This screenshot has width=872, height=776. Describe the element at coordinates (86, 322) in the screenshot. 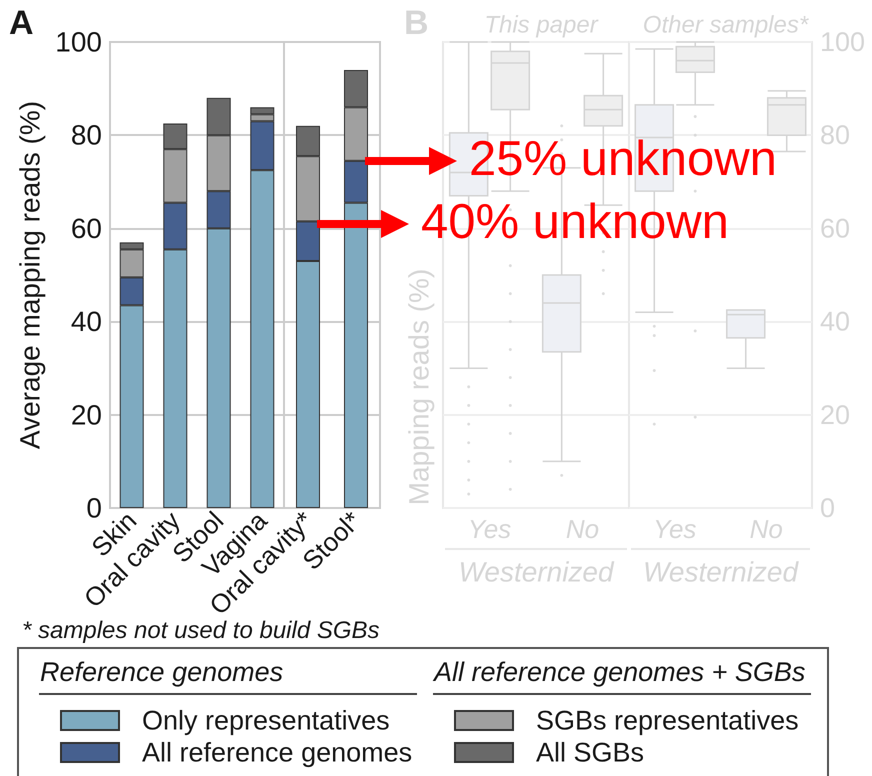

I see `y-tick-label: 40` at that location.